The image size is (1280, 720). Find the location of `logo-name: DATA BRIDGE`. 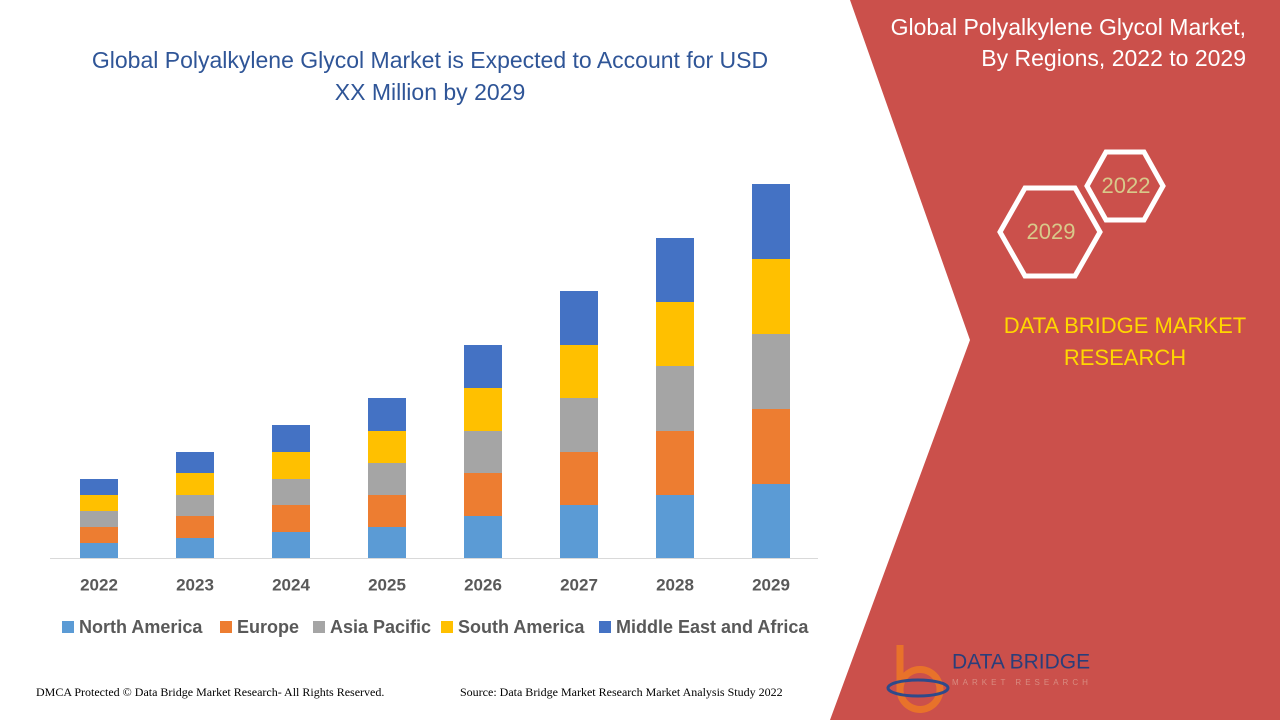

logo-name: DATA BRIDGE is located at coordinates (1021, 662).